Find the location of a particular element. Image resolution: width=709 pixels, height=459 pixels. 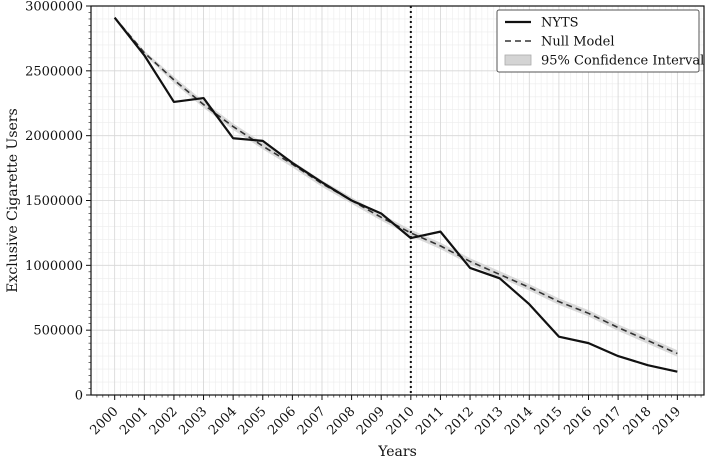

x-tick-label: 2007 is located at coordinates (312, 421).